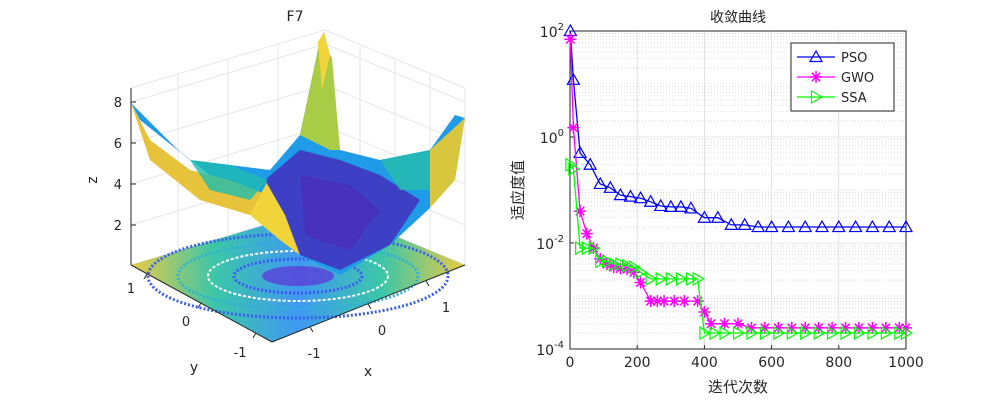 The height and width of the screenshot is (400, 1000). I want to click on x-tick-label: 800, so click(838, 363).